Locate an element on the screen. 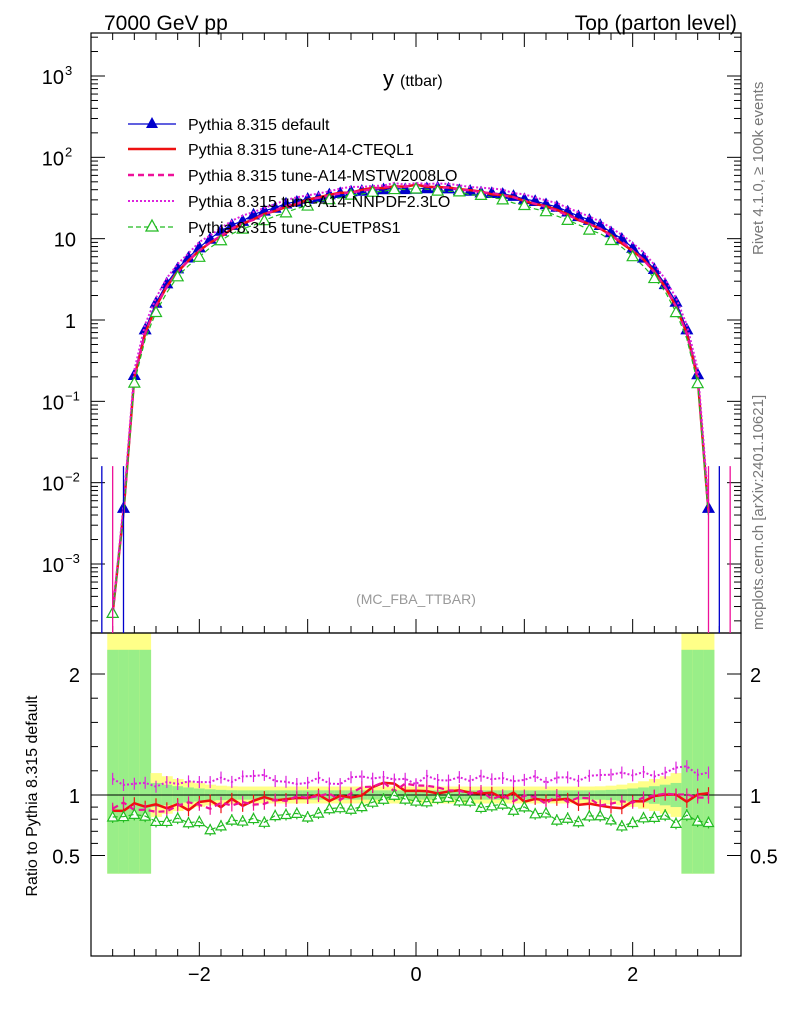 The image size is (786, 1024). legend-entry-mstw: Pythia 8.315 tune-A14-MSTW2008LO is located at coordinates (292, 176).